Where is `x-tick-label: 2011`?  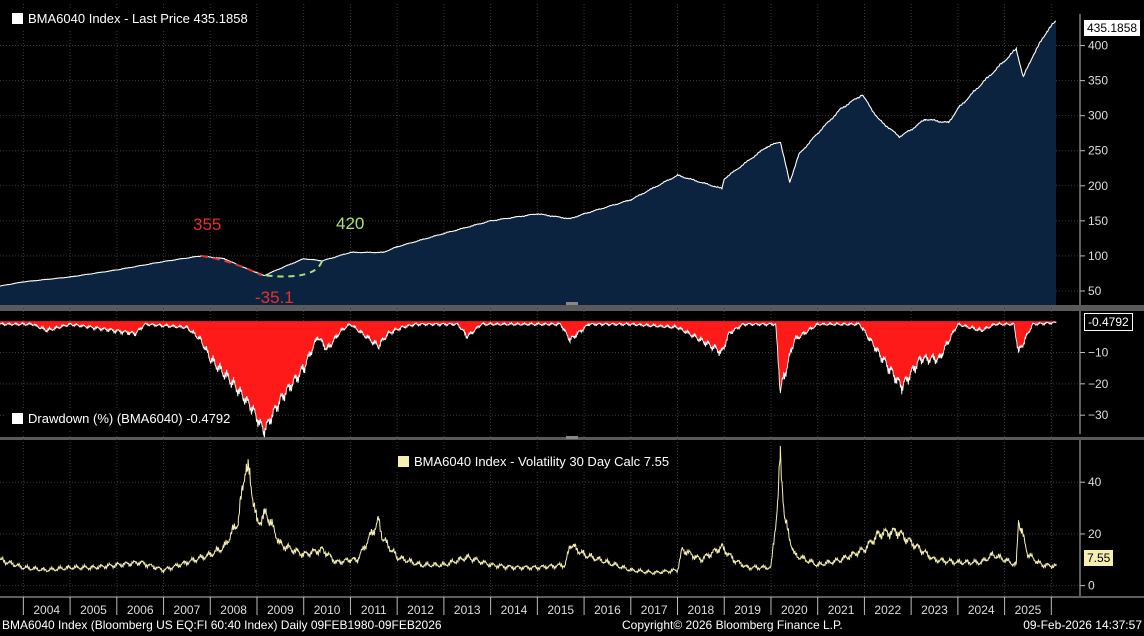
x-tick-label: 2011 is located at coordinates (374, 610).